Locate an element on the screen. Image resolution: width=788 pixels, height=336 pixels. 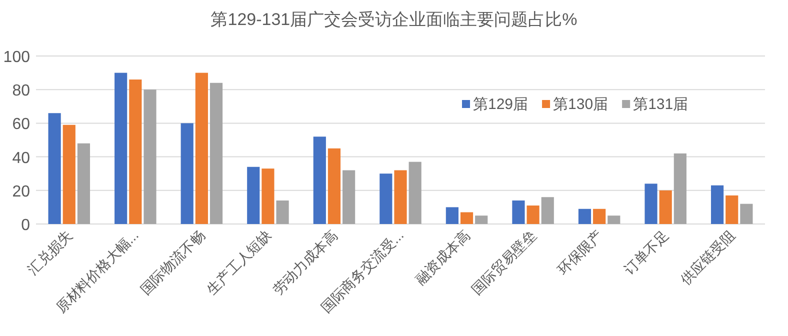
x-tick-label: 国际物流不畅 is located at coordinates (172, 262).